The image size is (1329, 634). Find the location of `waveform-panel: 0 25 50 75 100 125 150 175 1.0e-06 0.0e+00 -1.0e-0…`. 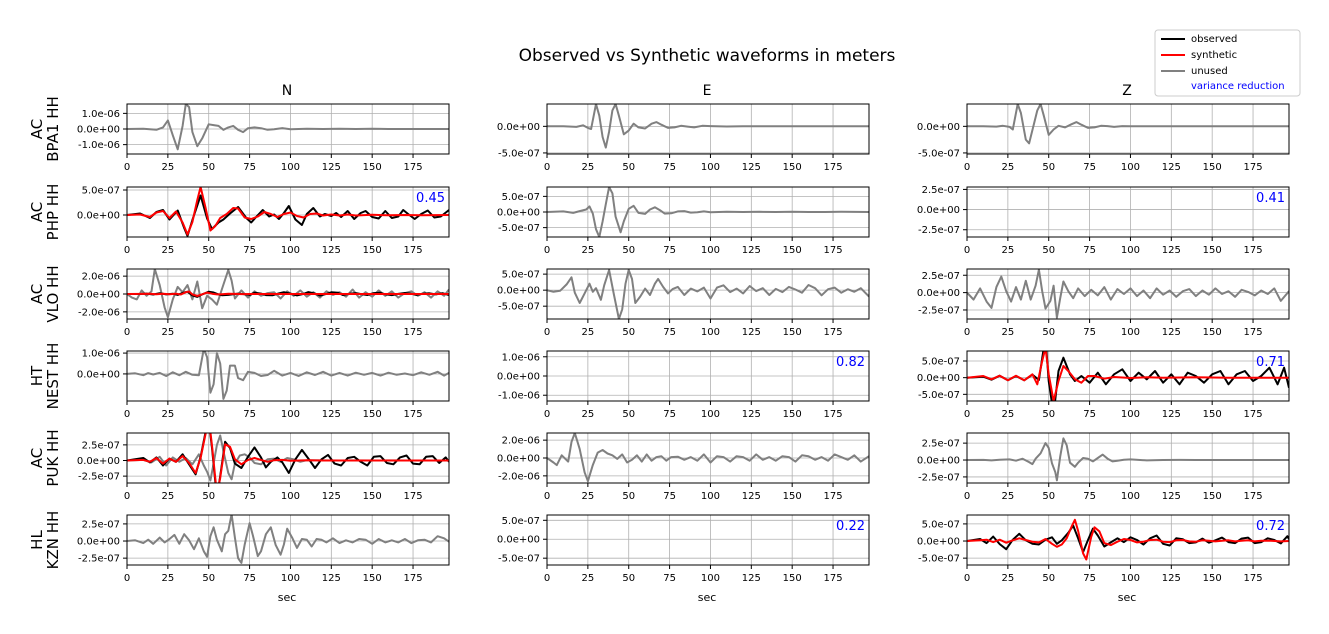

waveform-panel: 0 25 50 75 100 125 150 175 1.0e-06 0.0e+00 -1.0e-0… is located at coordinates (263, 138).